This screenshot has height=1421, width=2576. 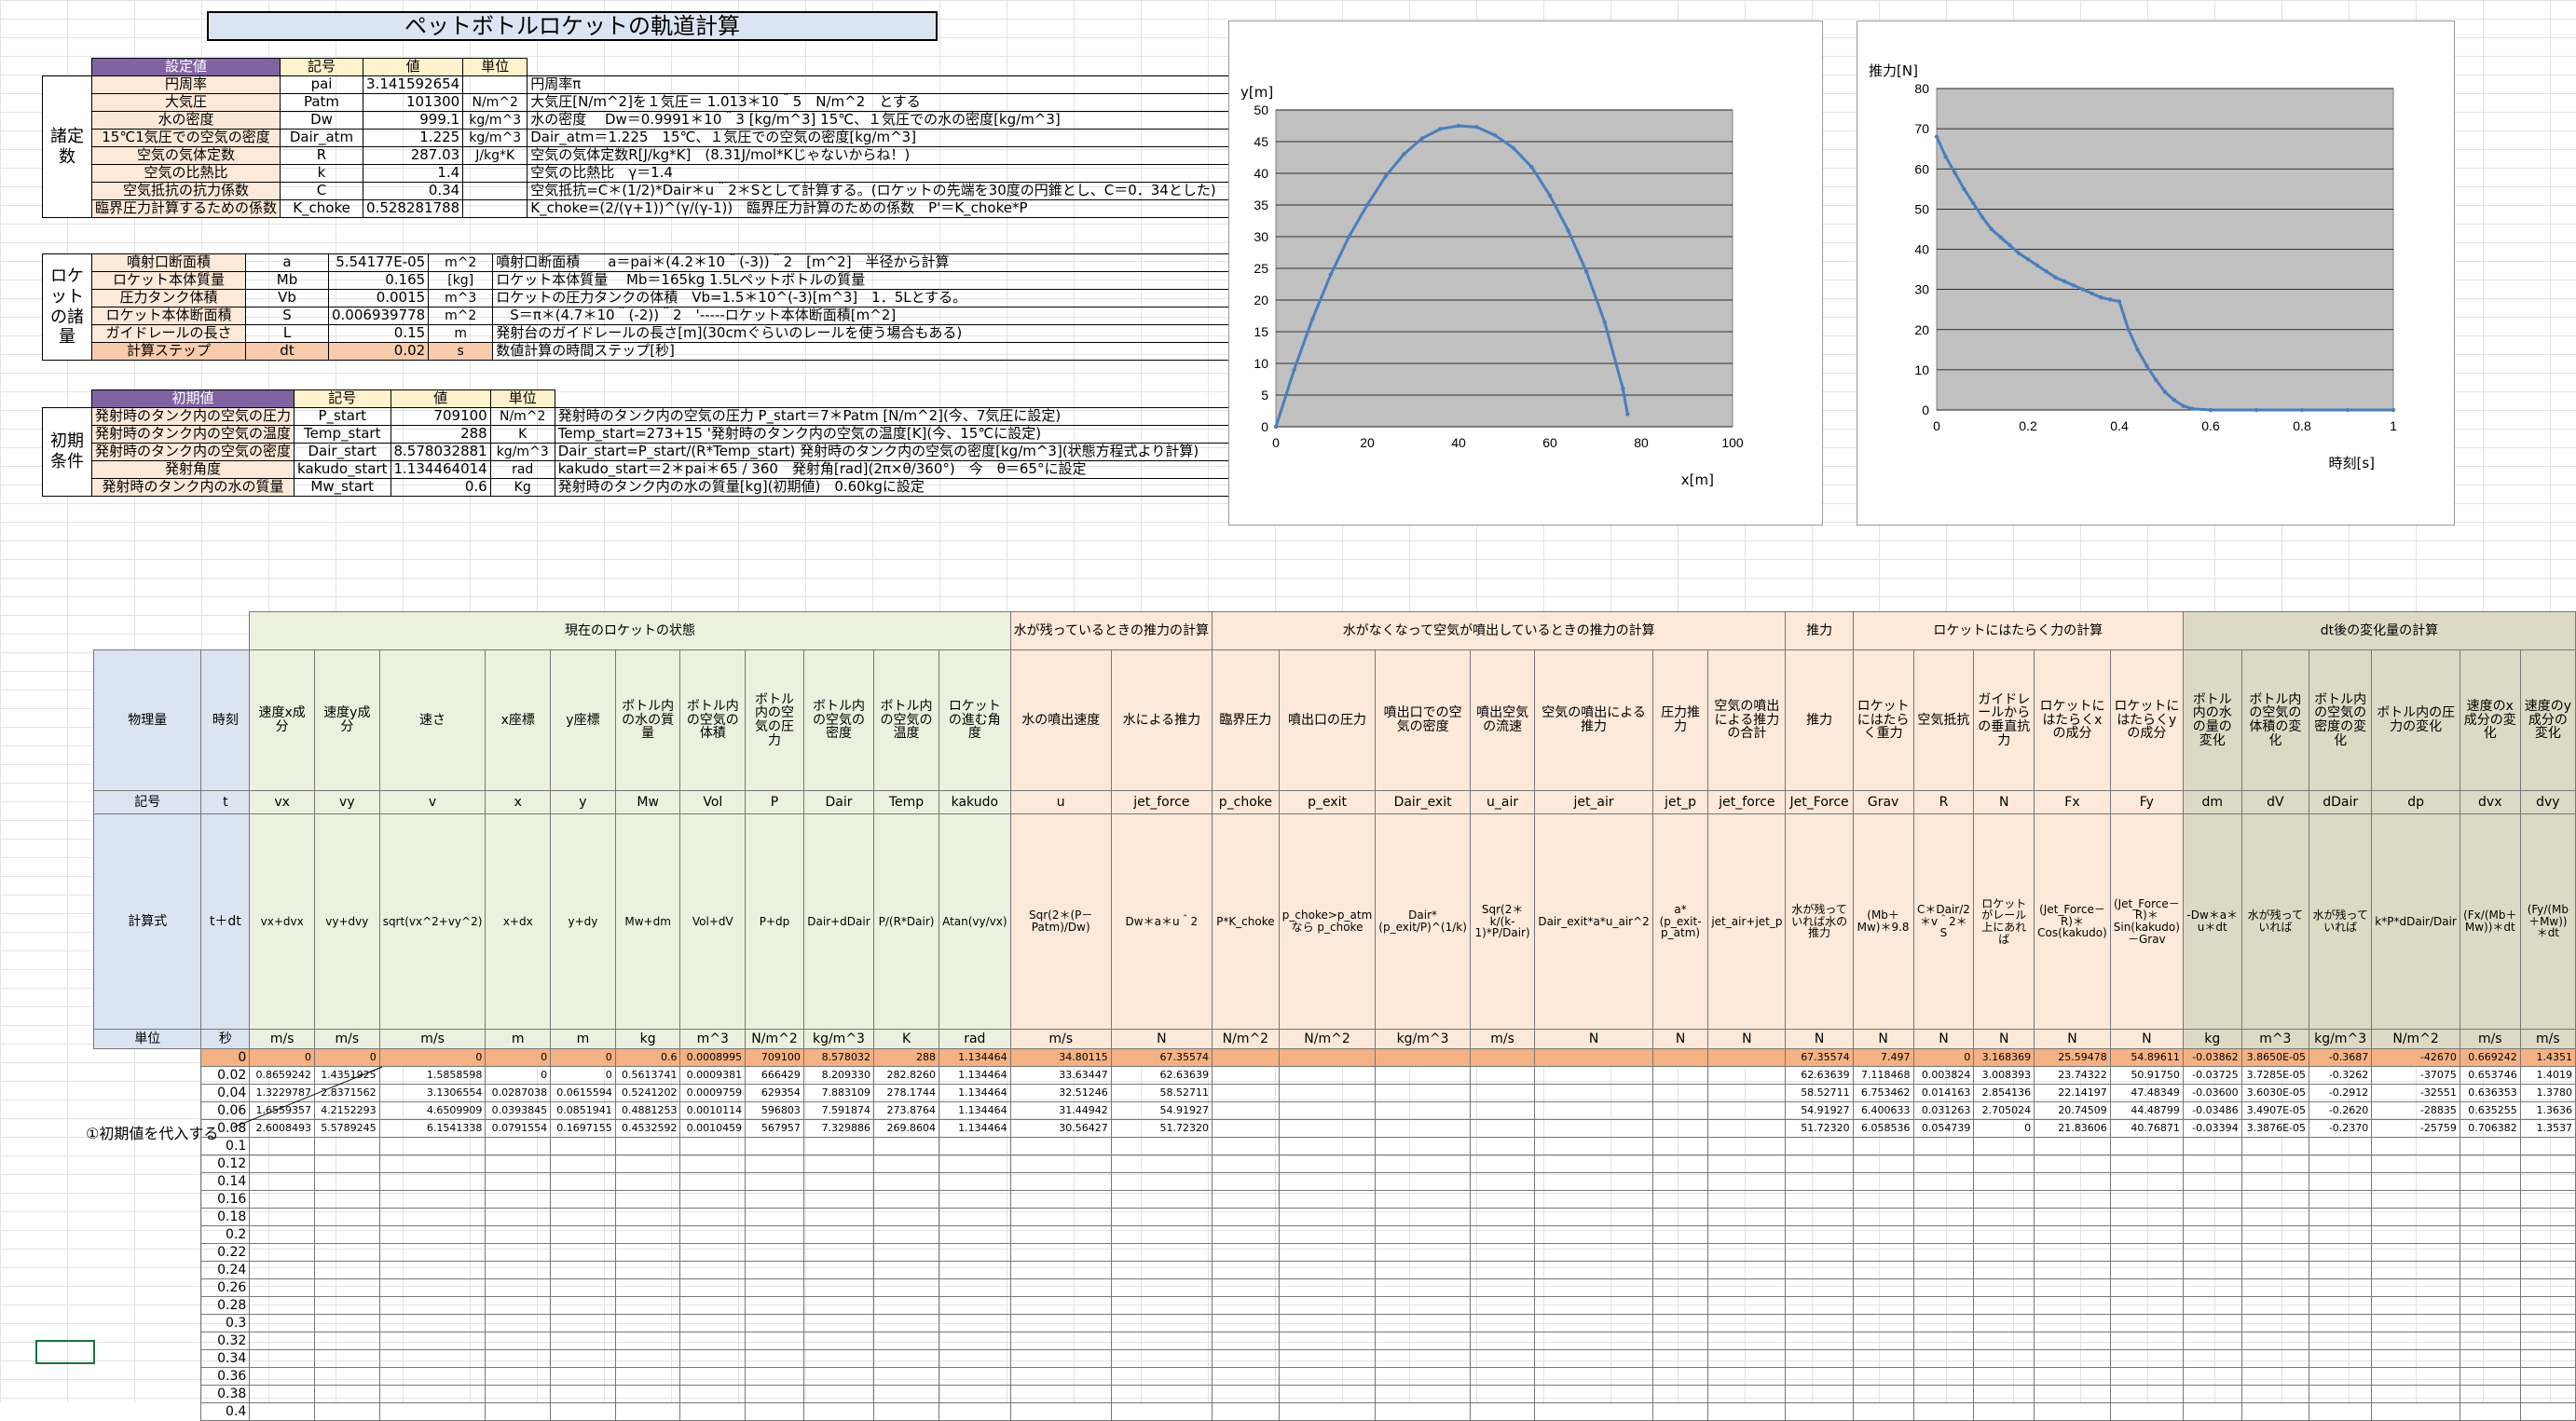 I want to click on value-cell: 54.91927, so click(x=1819, y=1110).